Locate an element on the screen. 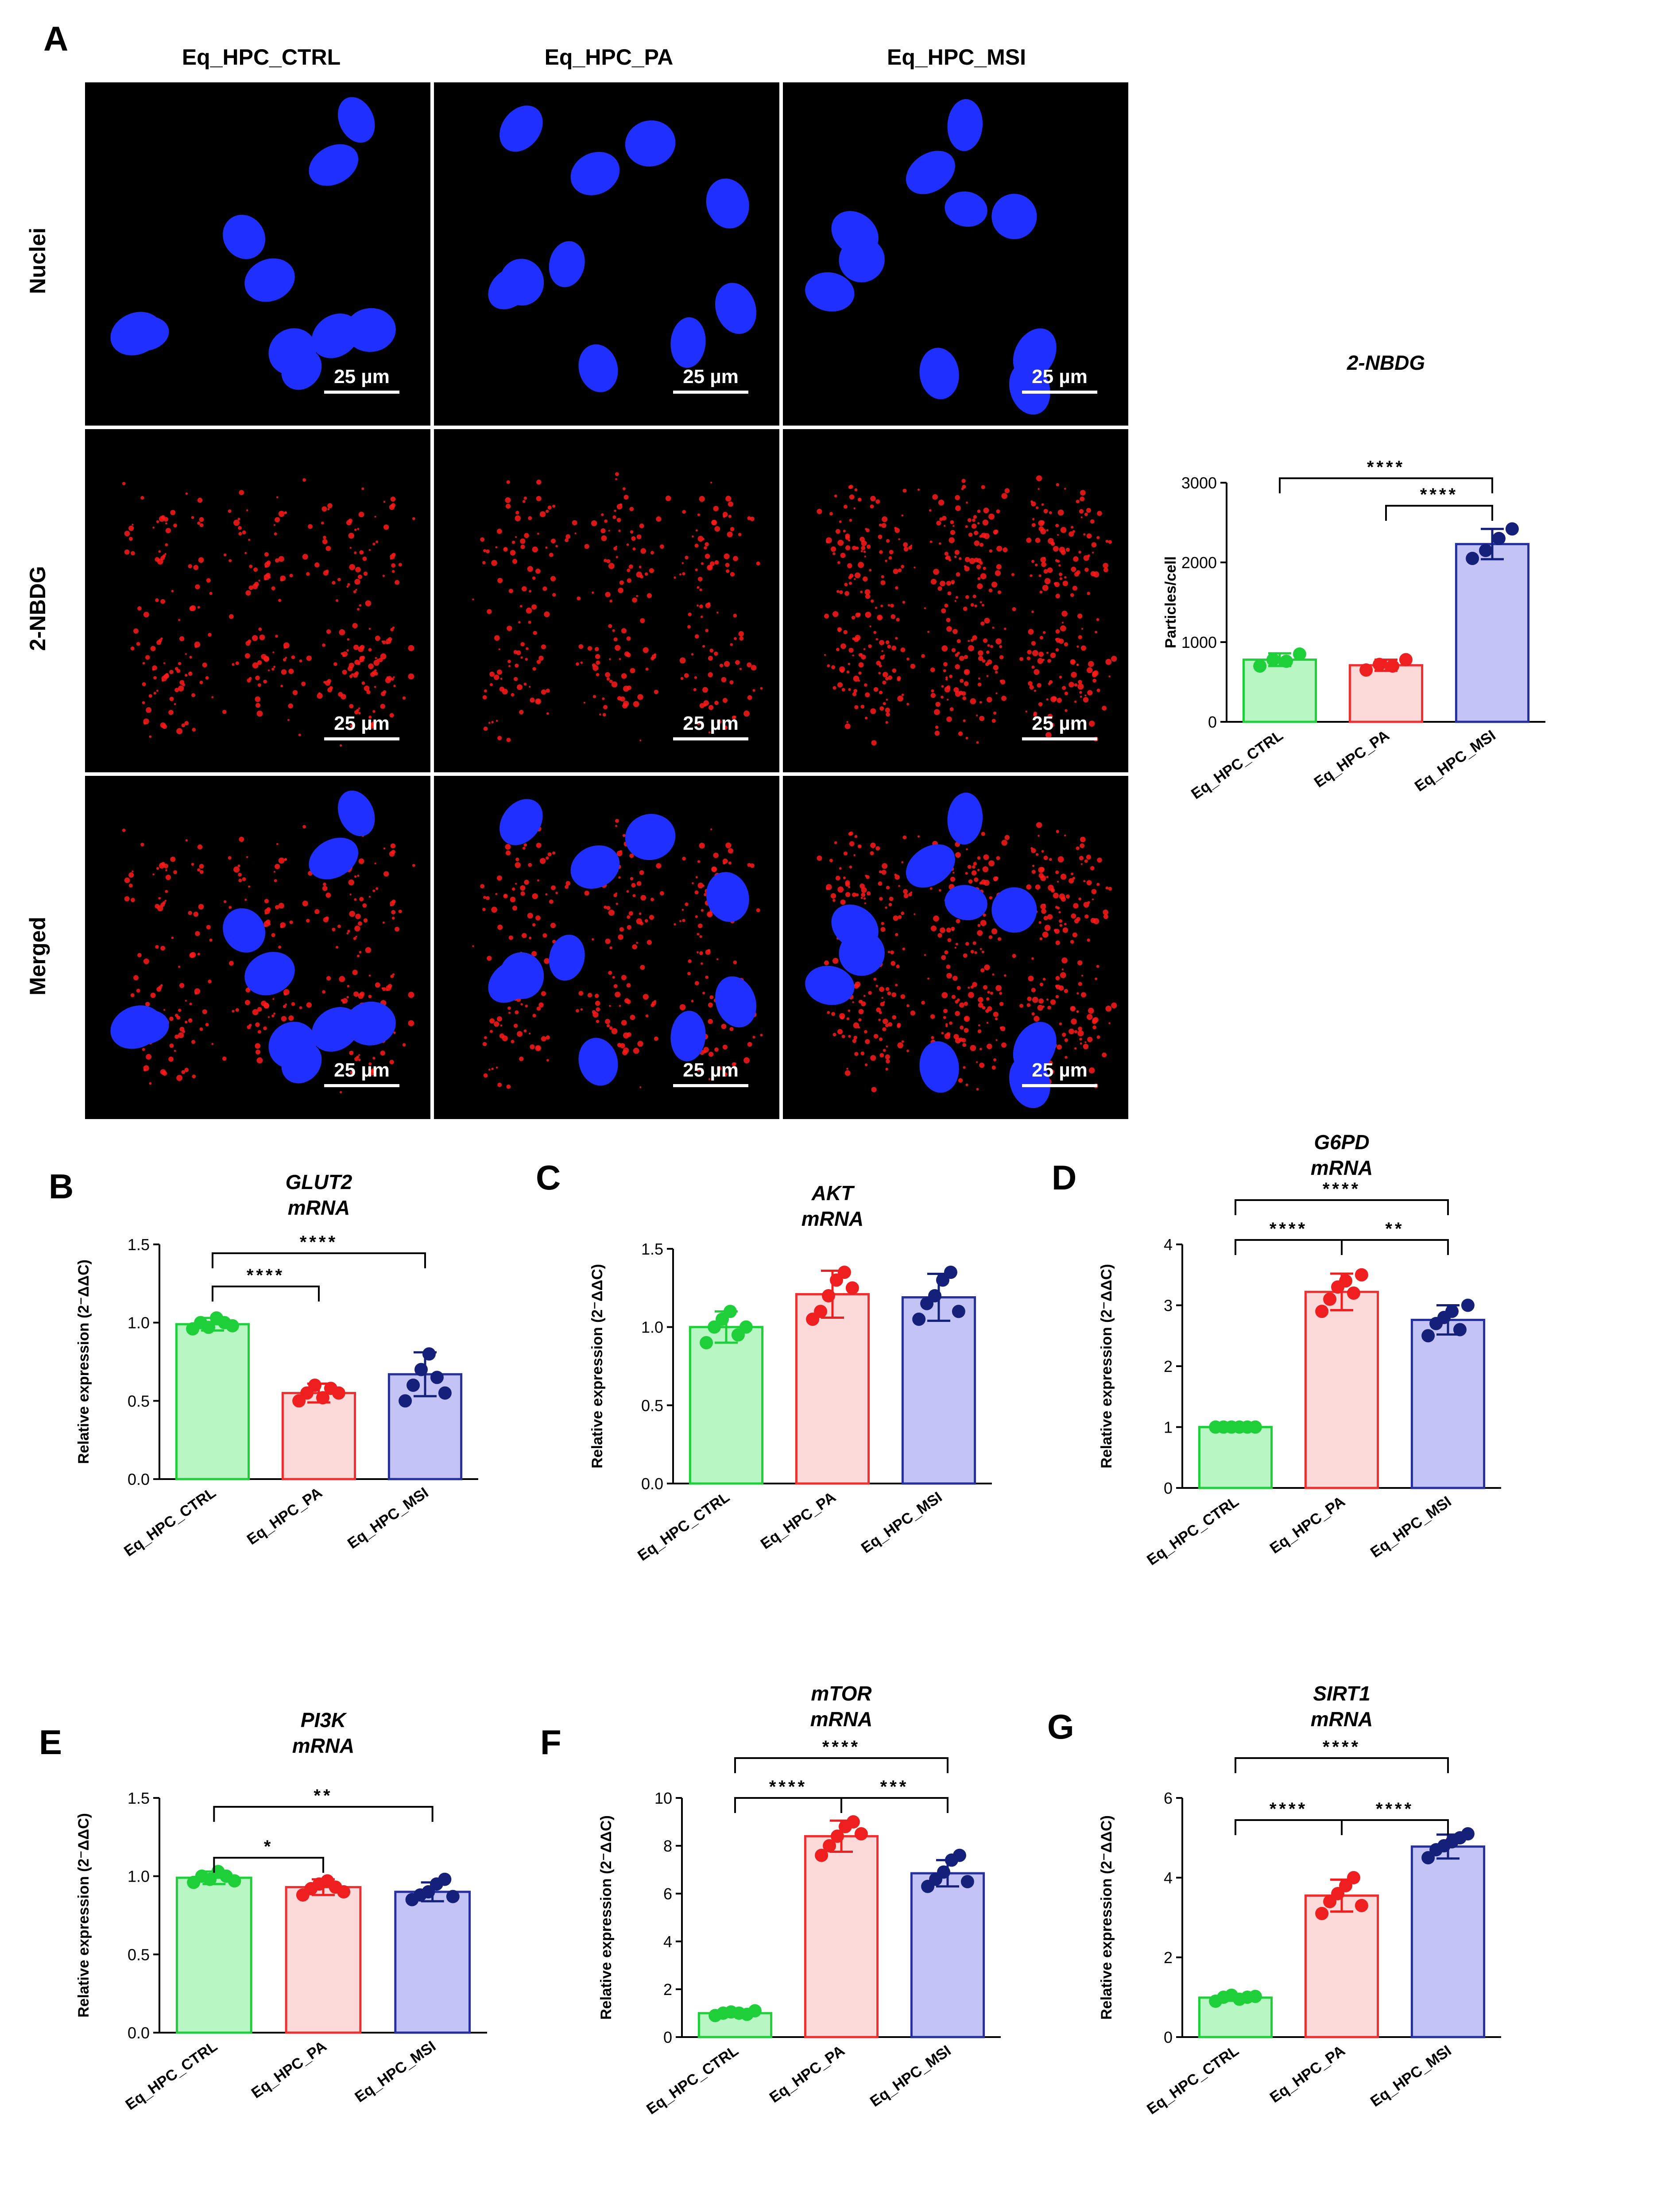 This screenshot has width=1657, height=2212. scale-bar: 25 µm is located at coordinates (361, 1073).